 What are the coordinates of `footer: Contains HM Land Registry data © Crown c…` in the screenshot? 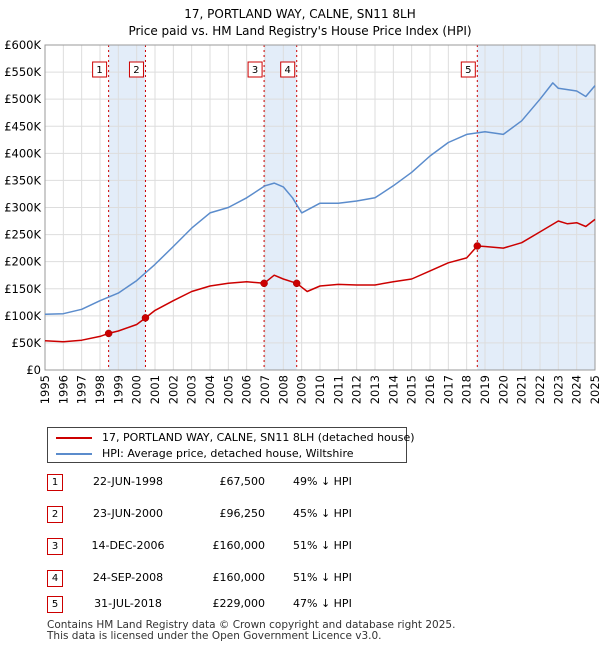 It's located at (251, 631).